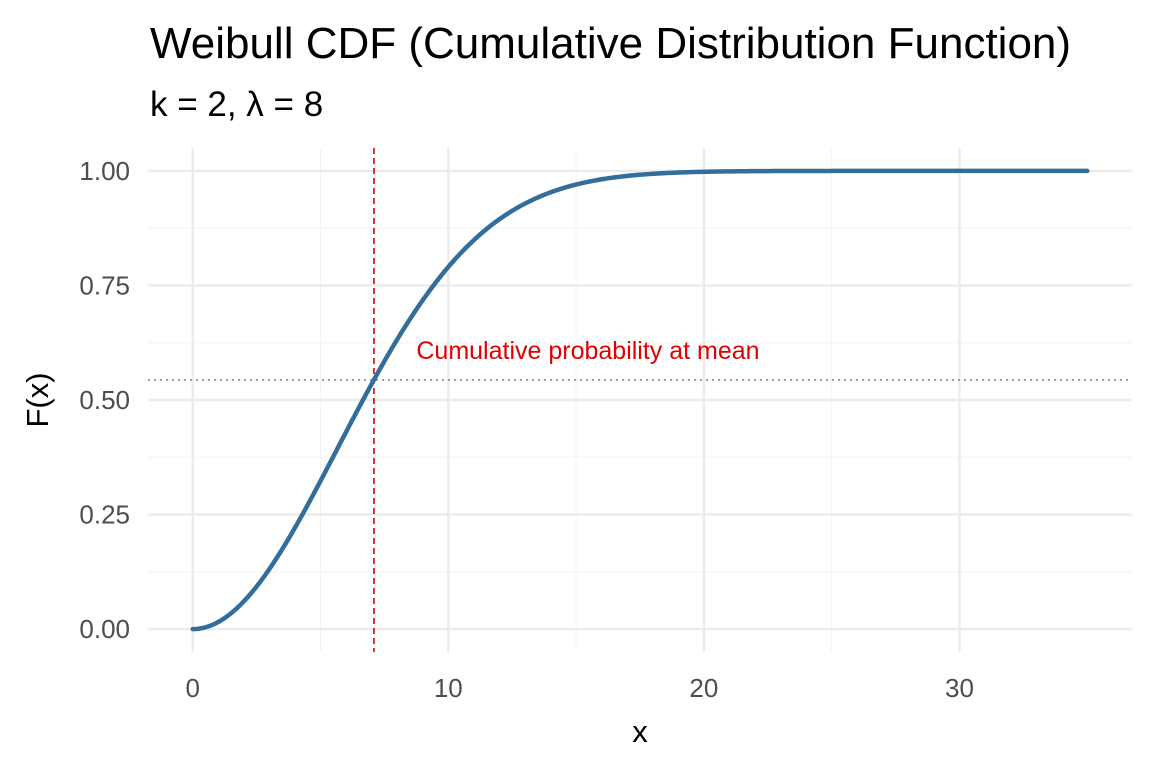  What do you see at coordinates (448, 688) in the screenshot?
I see `x-tick-label: 10` at bounding box center [448, 688].